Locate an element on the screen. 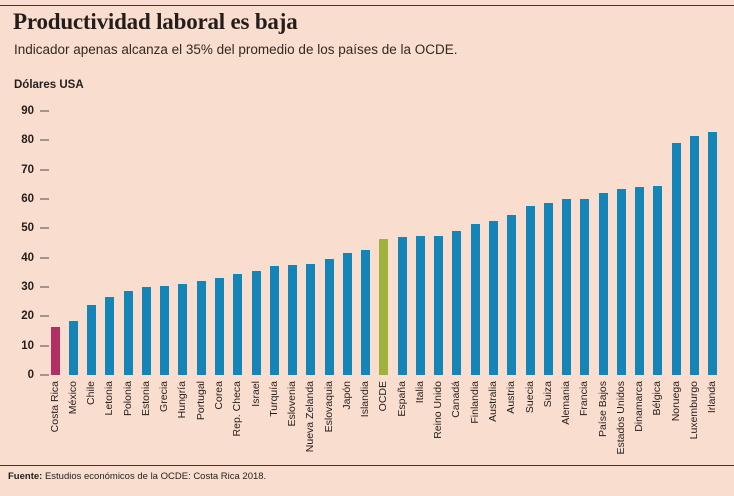 This screenshot has height=496, width=734. x-label: Grecia is located at coordinates (164, 396).